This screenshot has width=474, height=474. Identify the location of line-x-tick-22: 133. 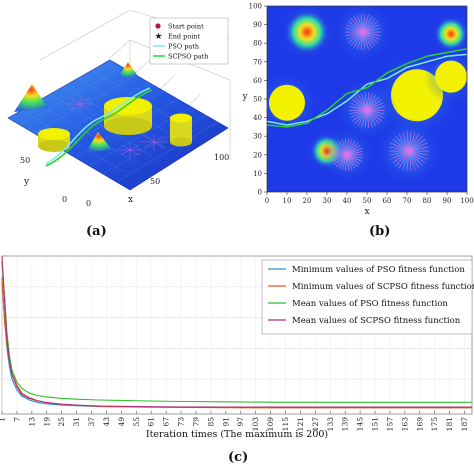
(330, 424).